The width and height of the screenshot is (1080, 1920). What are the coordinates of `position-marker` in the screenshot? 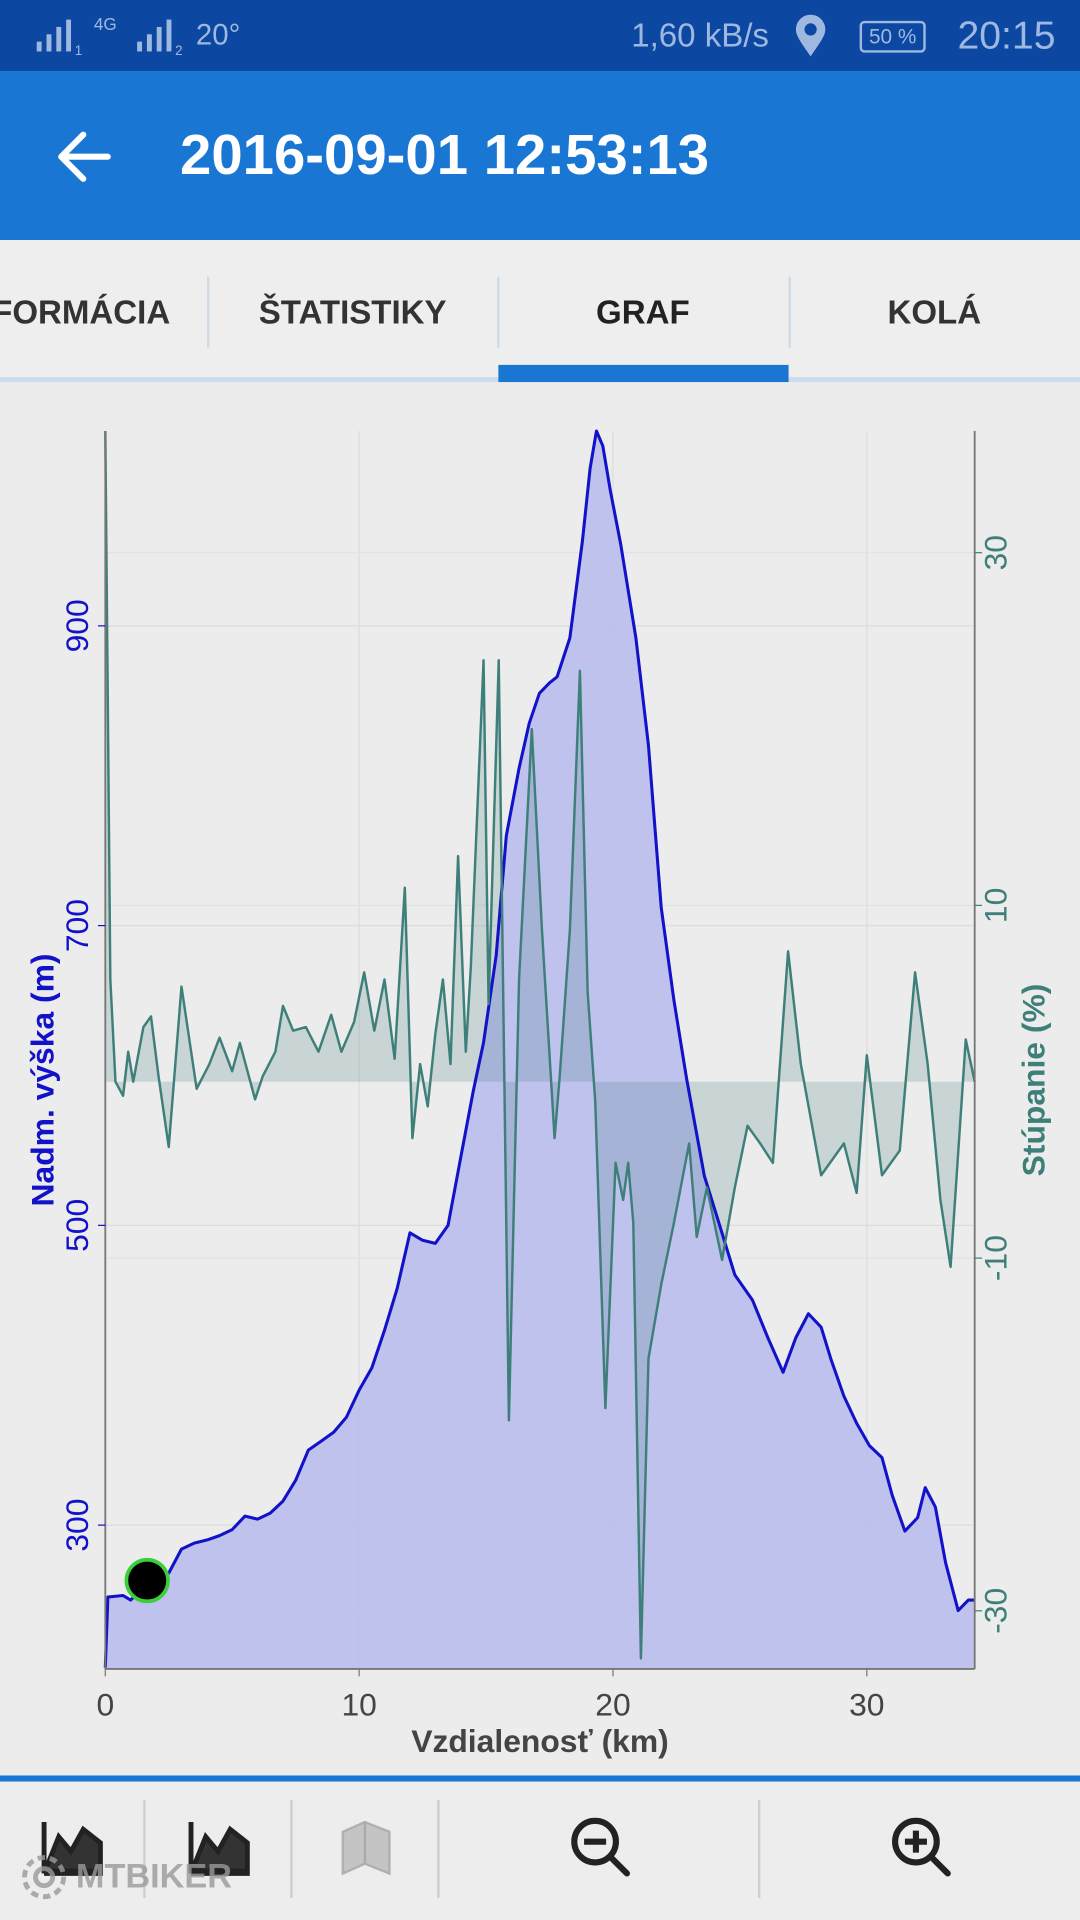 It's located at (147, 1580).